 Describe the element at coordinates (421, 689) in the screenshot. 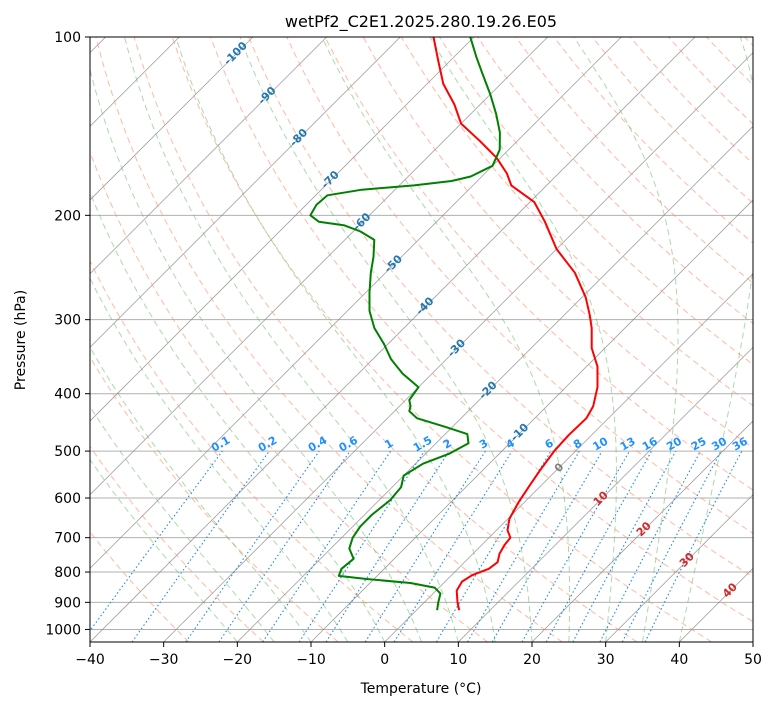

I see `x-axis-label: Temperature (°C)` at that location.